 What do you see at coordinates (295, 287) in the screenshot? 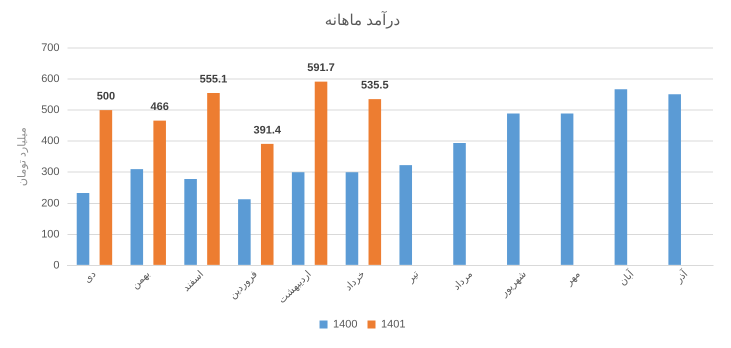
I see `x-tick-label: اردیبهشت` at bounding box center [295, 287].